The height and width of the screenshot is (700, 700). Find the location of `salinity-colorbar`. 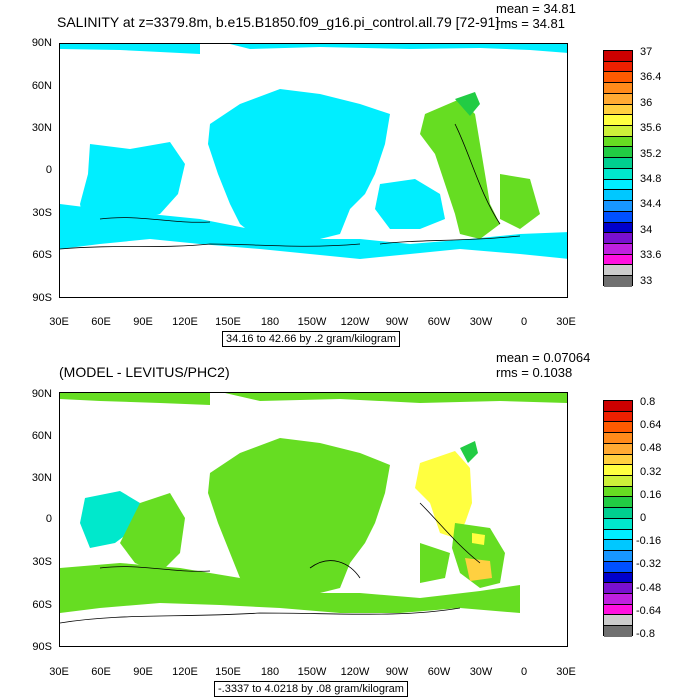

salinity-colorbar is located at coordinates (618, 168).